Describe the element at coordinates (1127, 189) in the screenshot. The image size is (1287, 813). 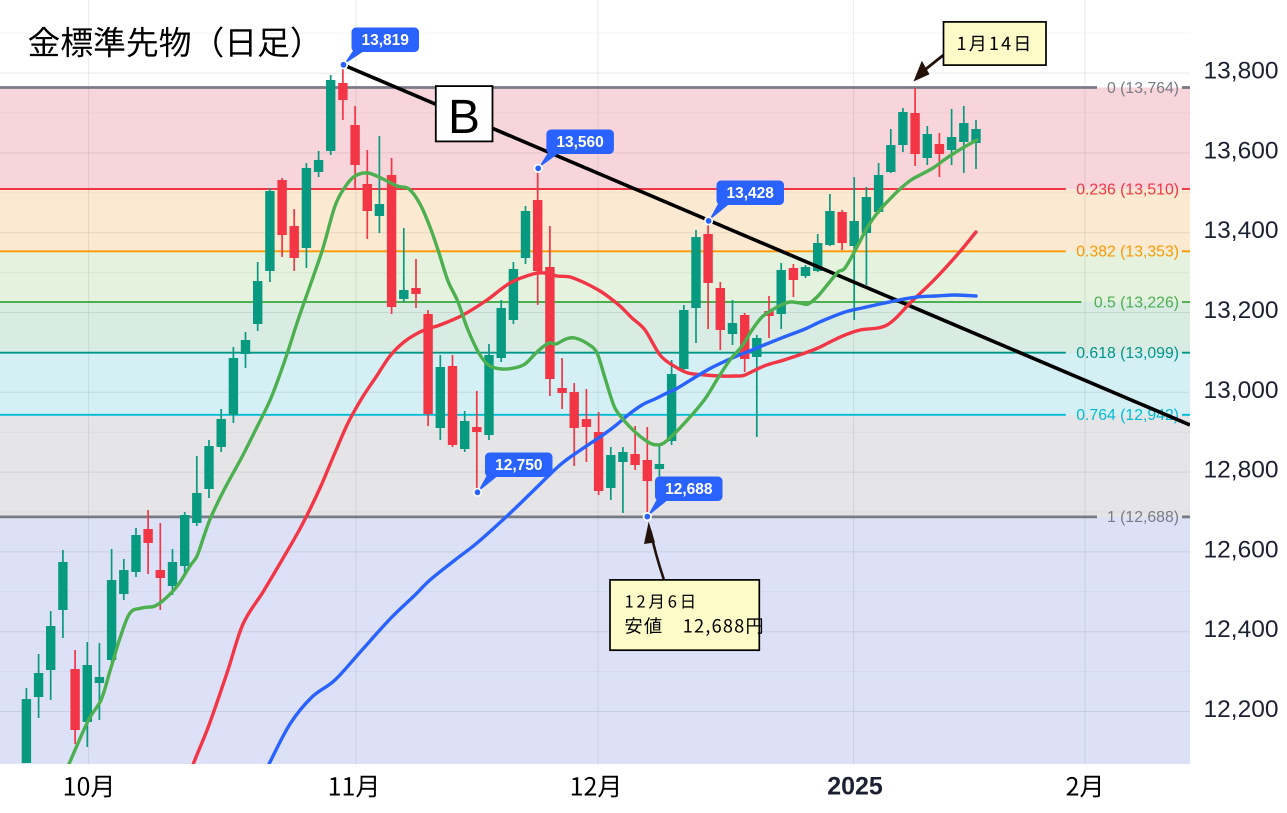
I see `svg-text: 0.236 (13,510)` at that location.